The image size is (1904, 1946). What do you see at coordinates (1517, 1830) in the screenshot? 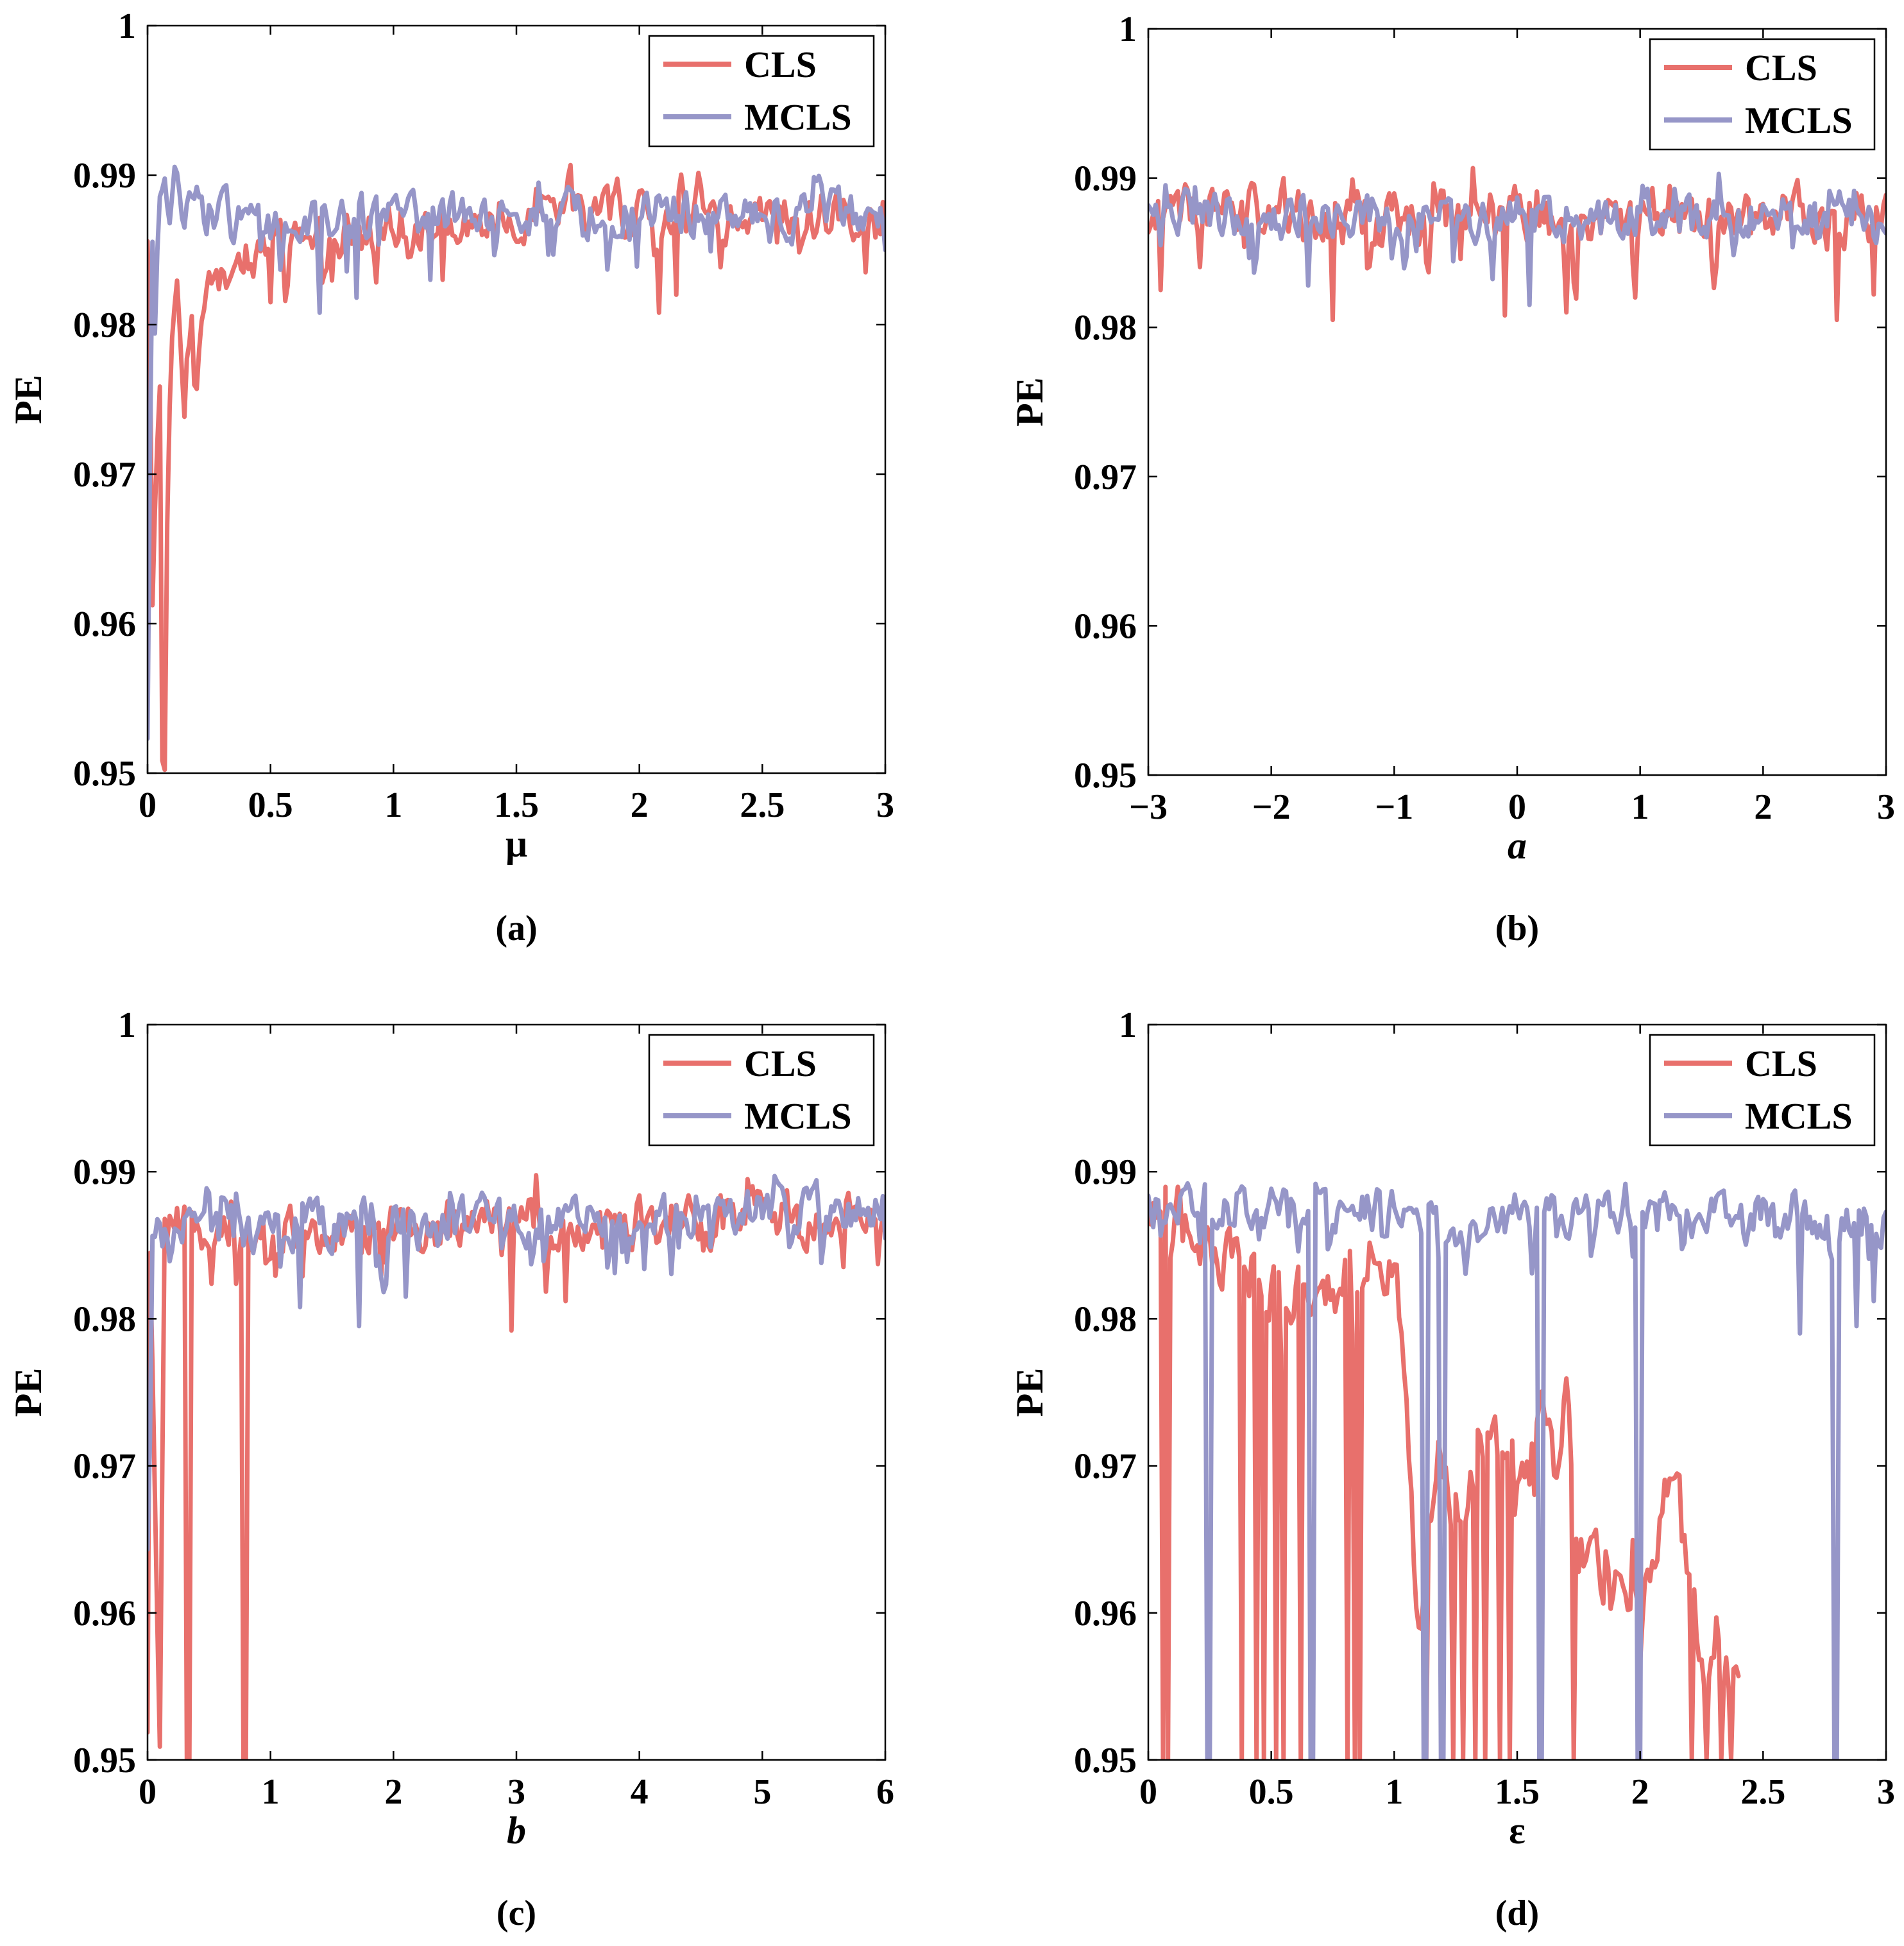
I see `x-axis-label: ε` at bounding box center [1517, 1830].